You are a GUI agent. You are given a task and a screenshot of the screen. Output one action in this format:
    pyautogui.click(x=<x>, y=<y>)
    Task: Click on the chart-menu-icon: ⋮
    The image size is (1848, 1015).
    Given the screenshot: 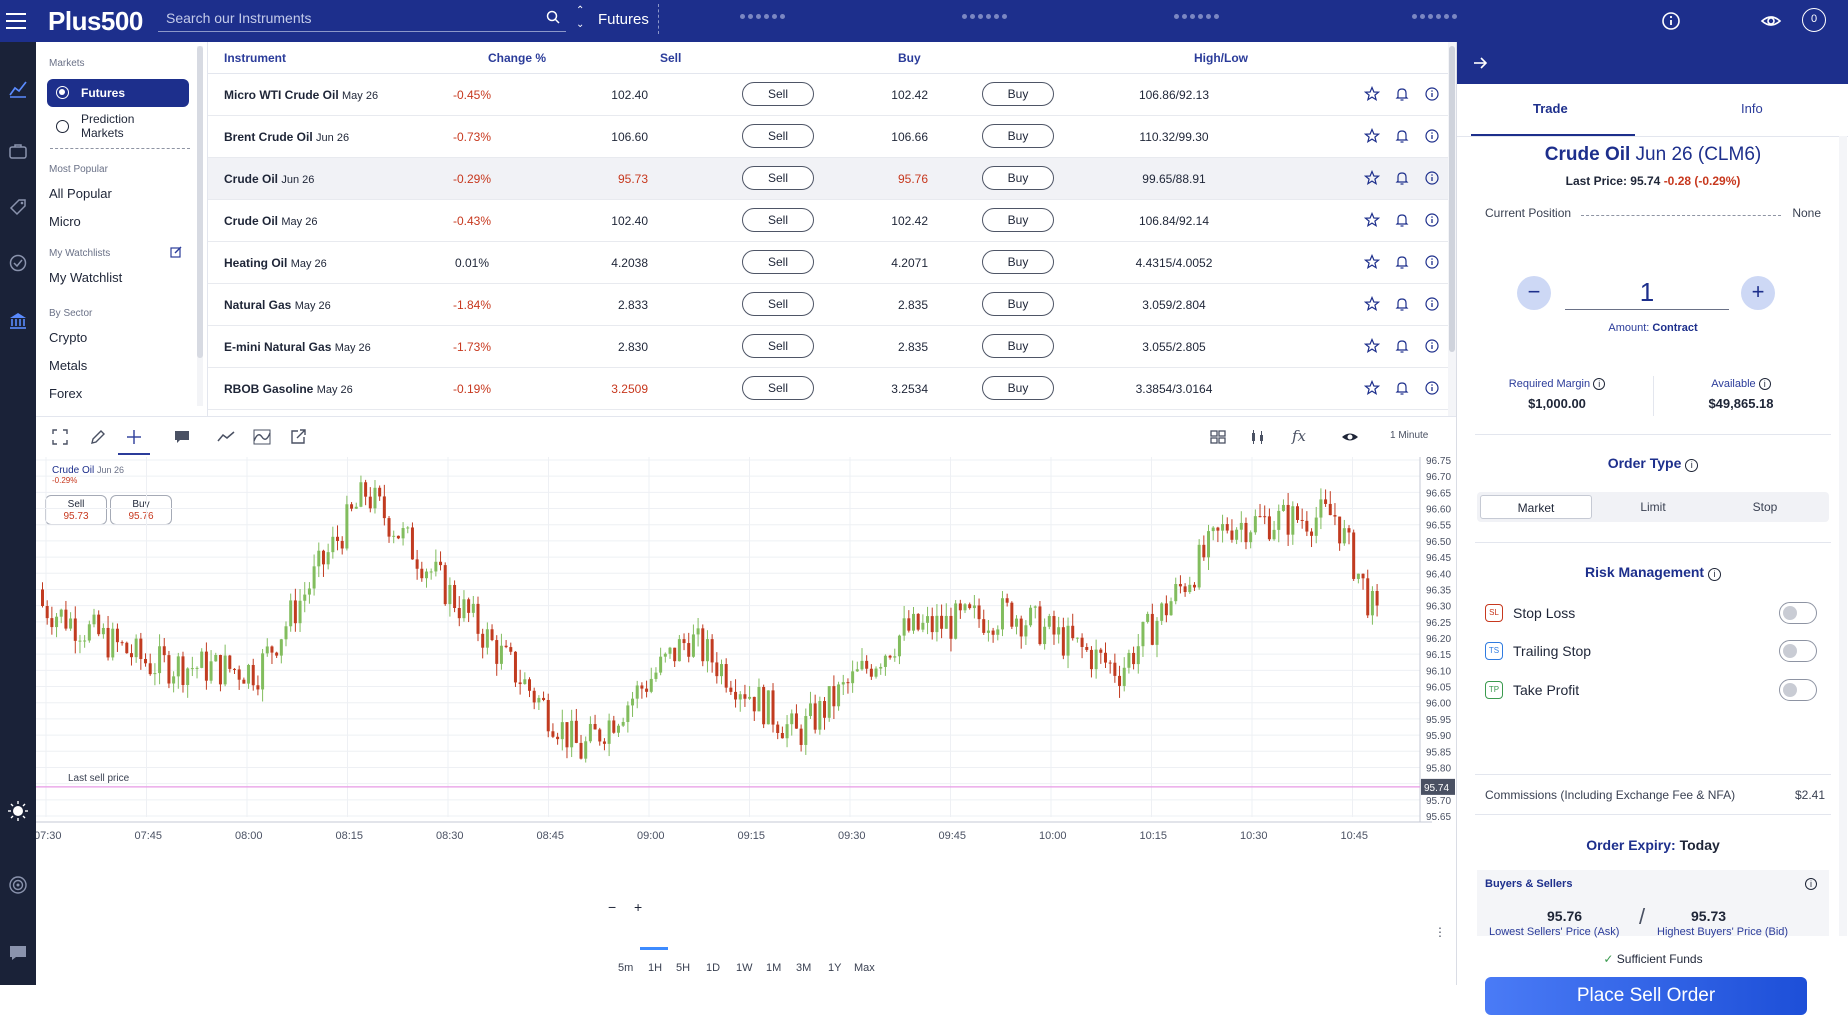 What is the action you would take?
    pyautogui.click(x=1440, y=932)
    